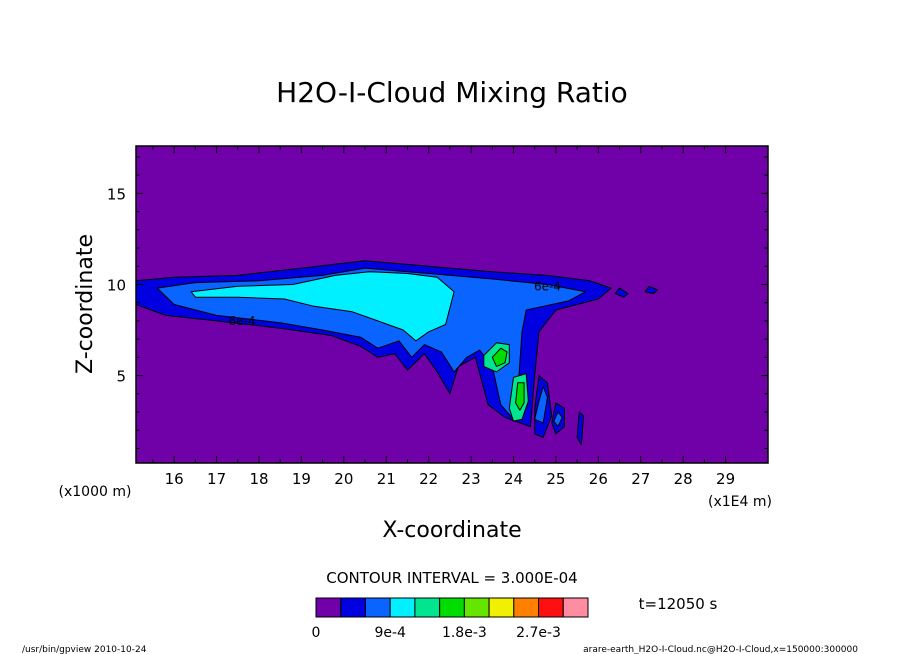 The image size is (904, 654). What do you see at coordinates (538, 633) in the screenshot?
I see `colorbar-tick-label: 2.7e-3` at bounding box center [538, 633].